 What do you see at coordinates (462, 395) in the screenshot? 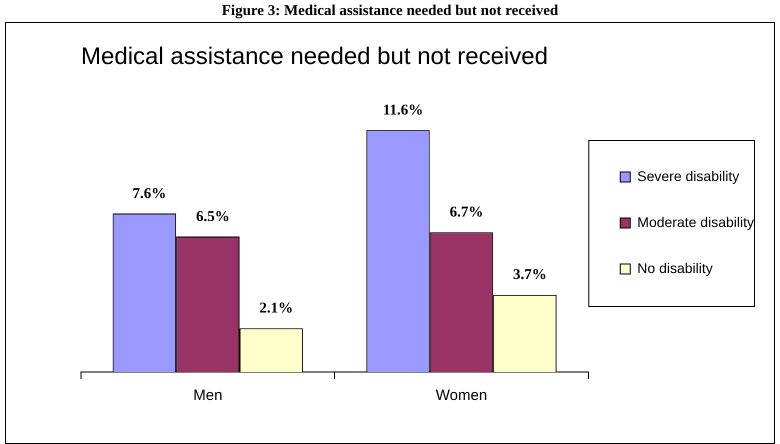
I see `x-tick-label: Women` at bounding box center [462, 395].